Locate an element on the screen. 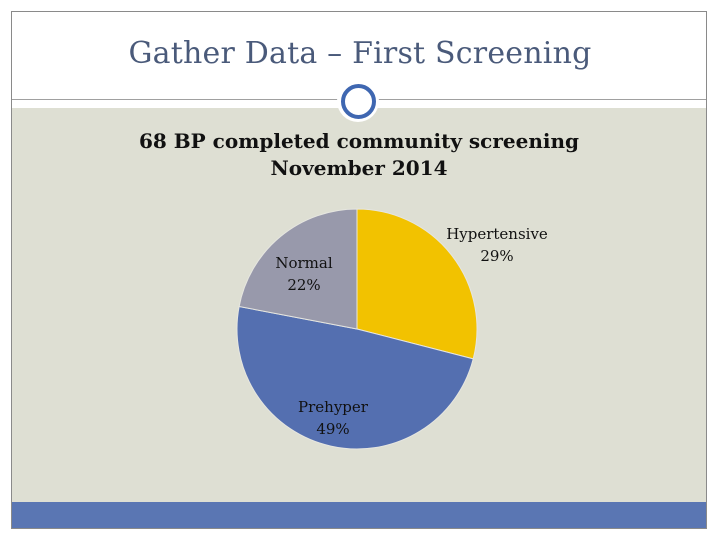  pie-slice-normal is located at coordinates (298, 269).